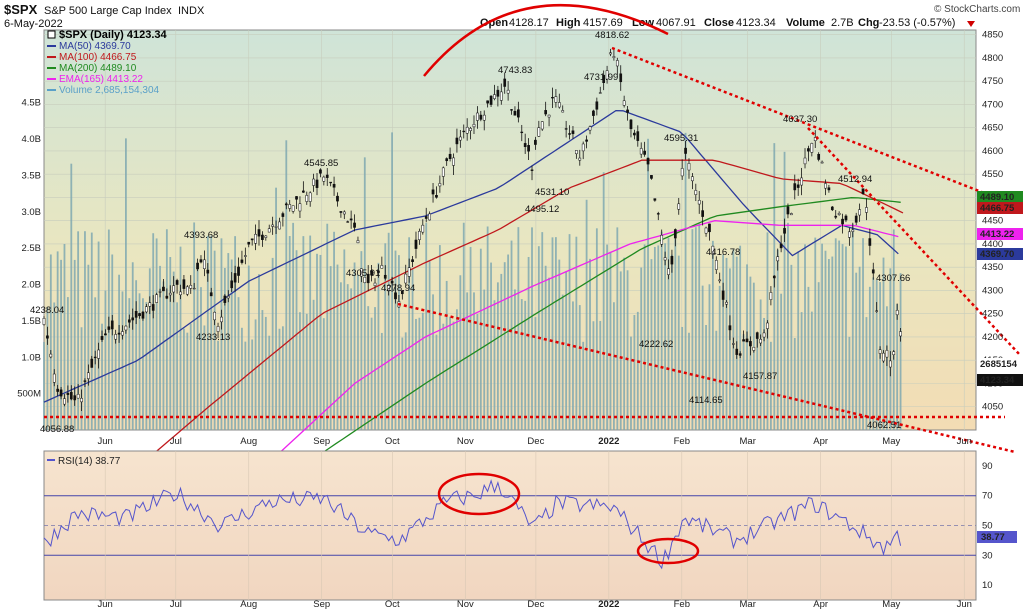  Describe the element at coordinates (971, 24) in the screenshot. I see `down-arrow-icon` at that location.